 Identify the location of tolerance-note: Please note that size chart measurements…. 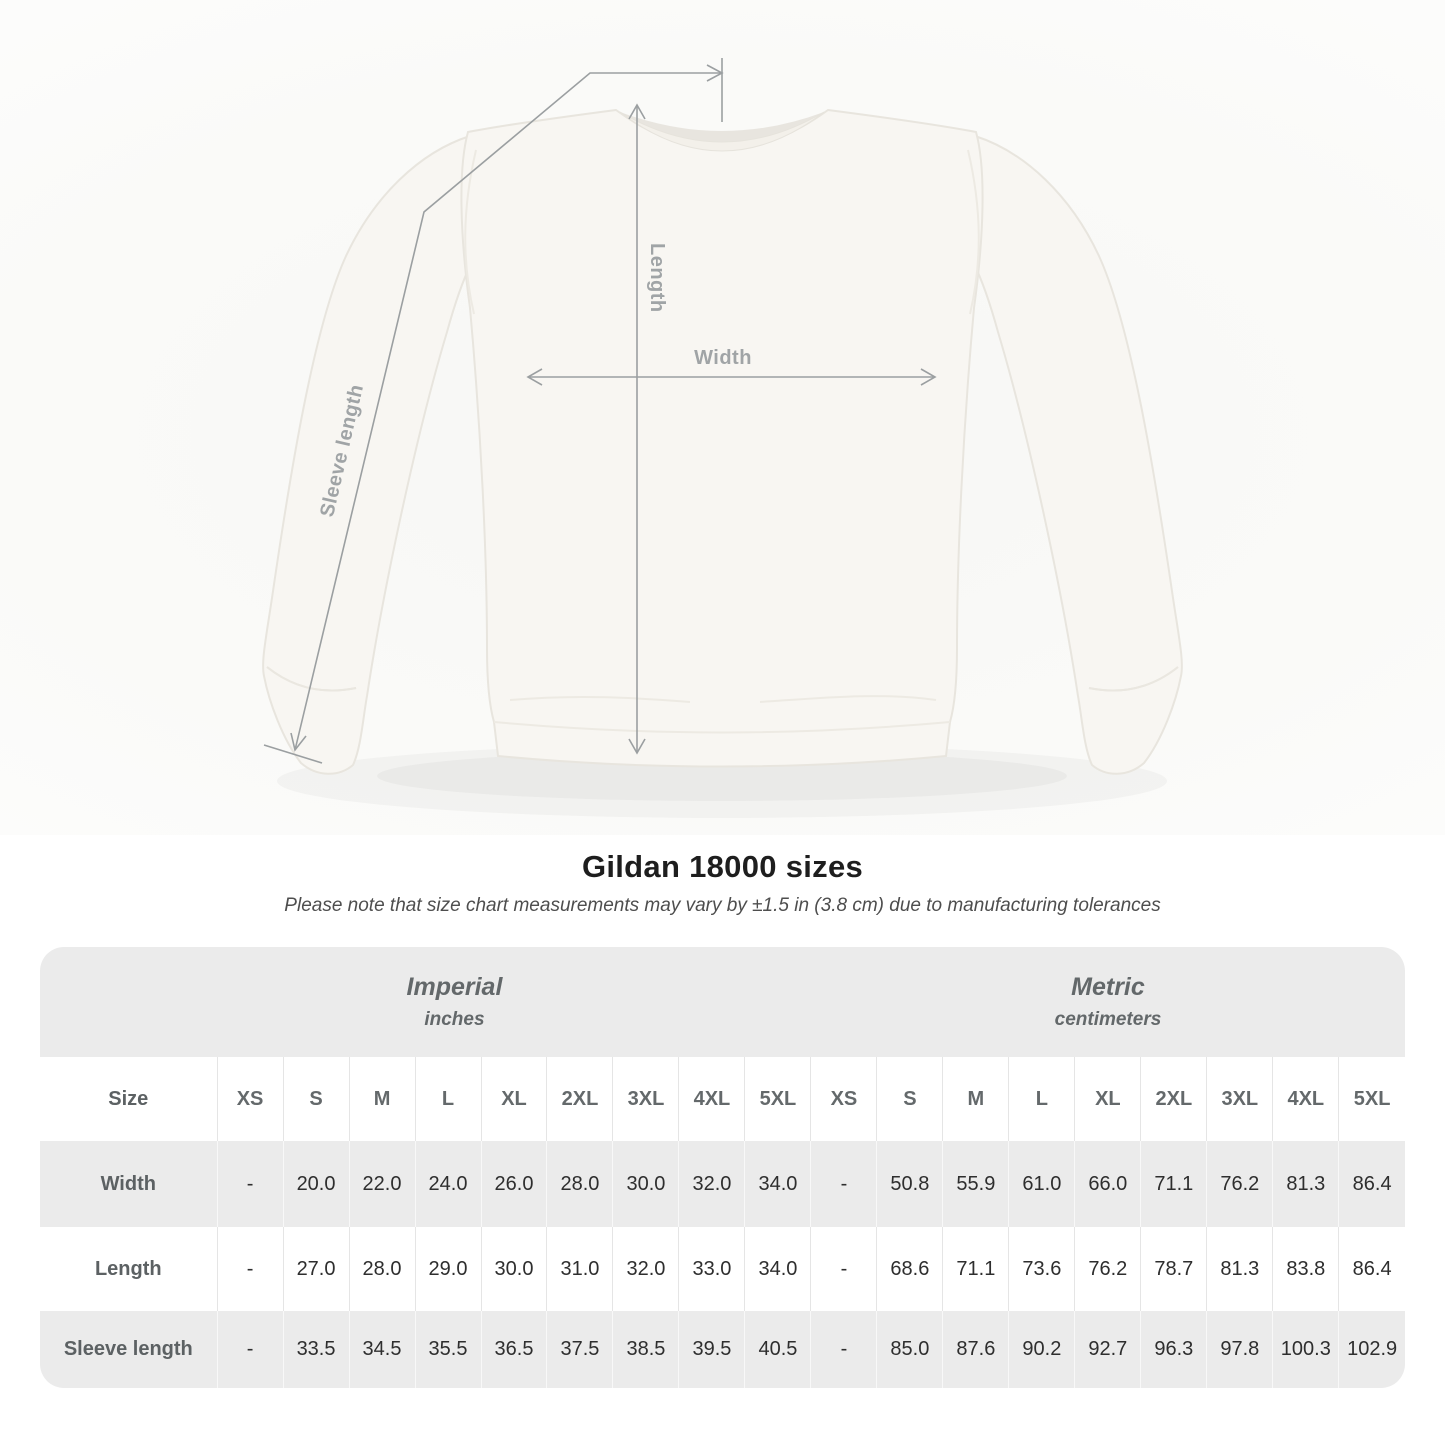
(722, 905).